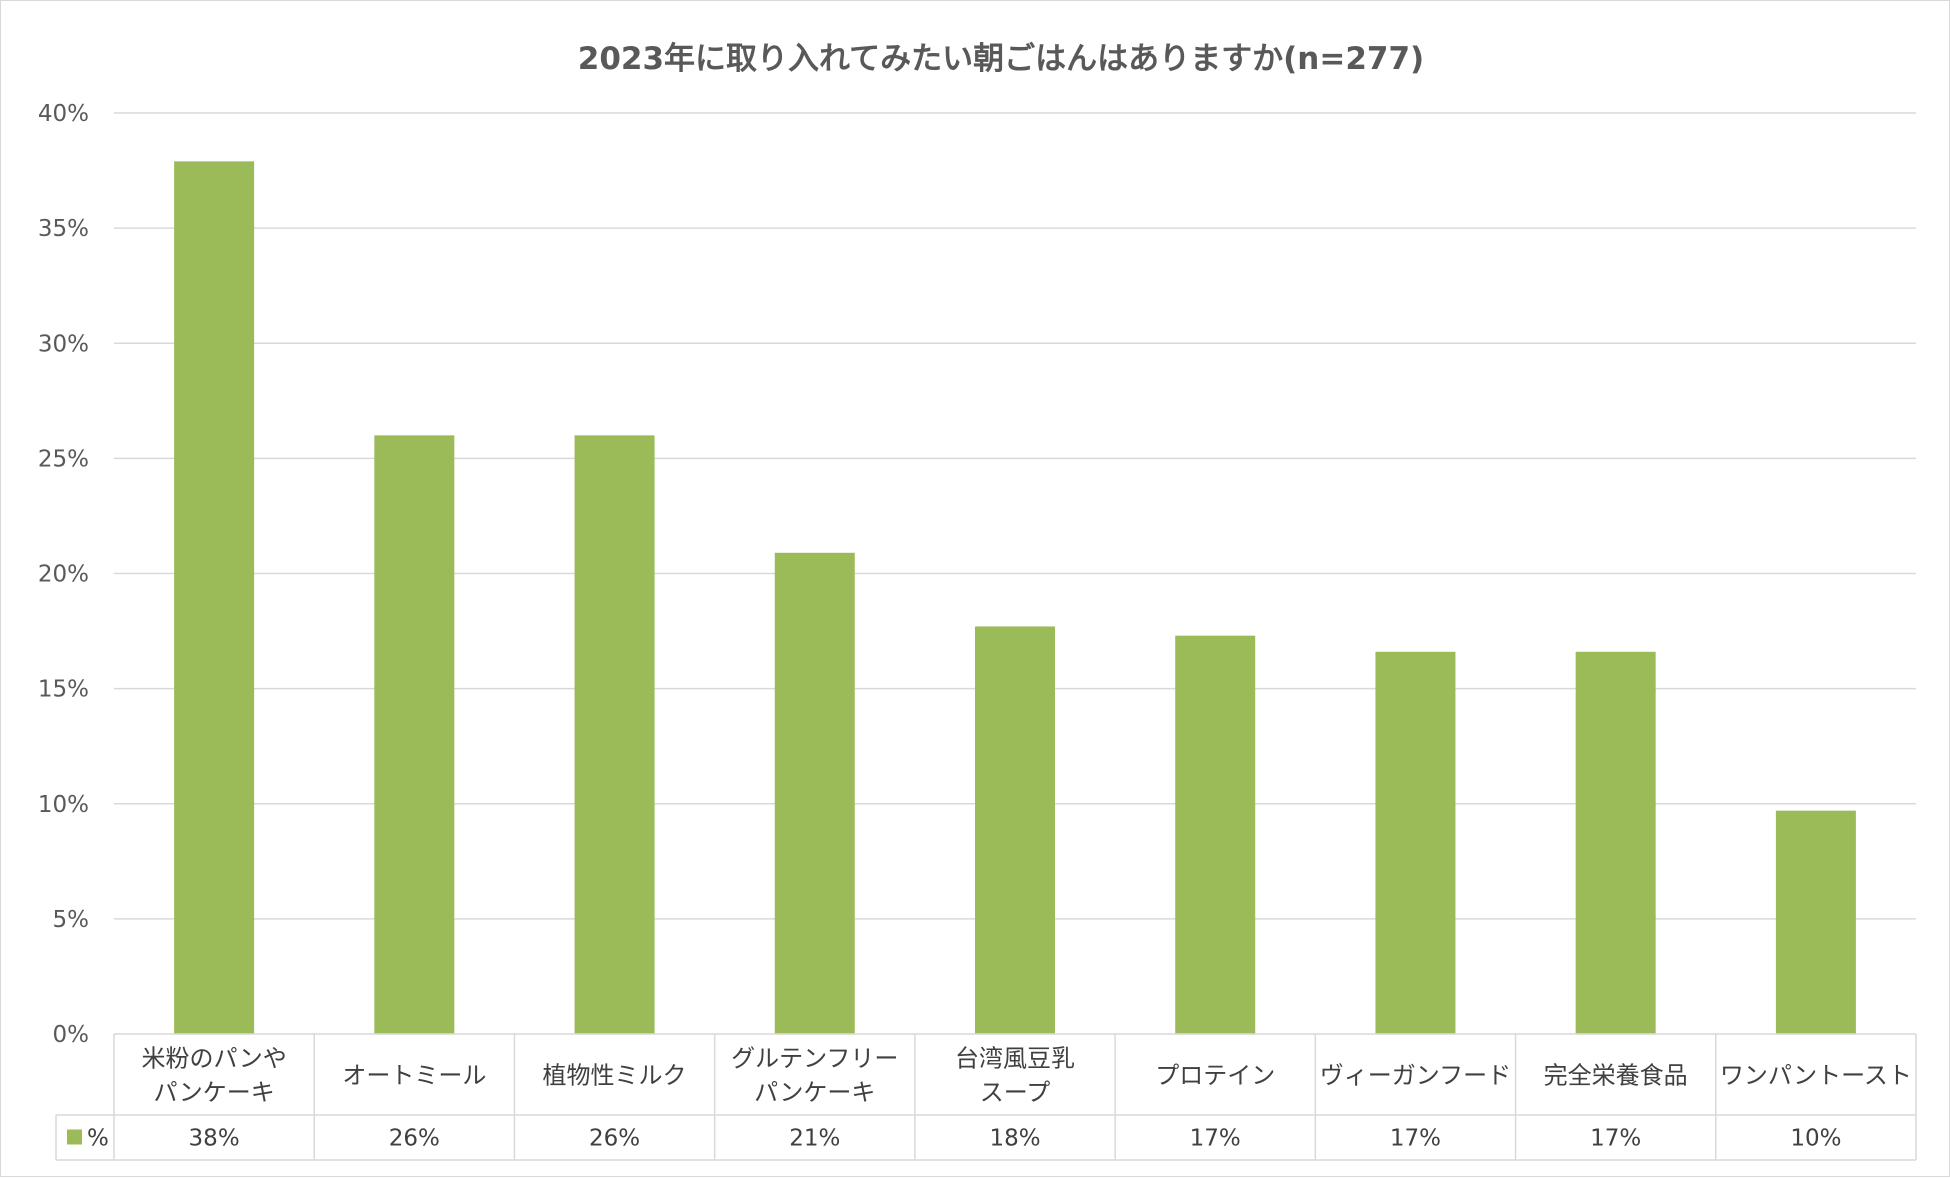  I want to click on y-tick-label: 10%, so click(63, 805).